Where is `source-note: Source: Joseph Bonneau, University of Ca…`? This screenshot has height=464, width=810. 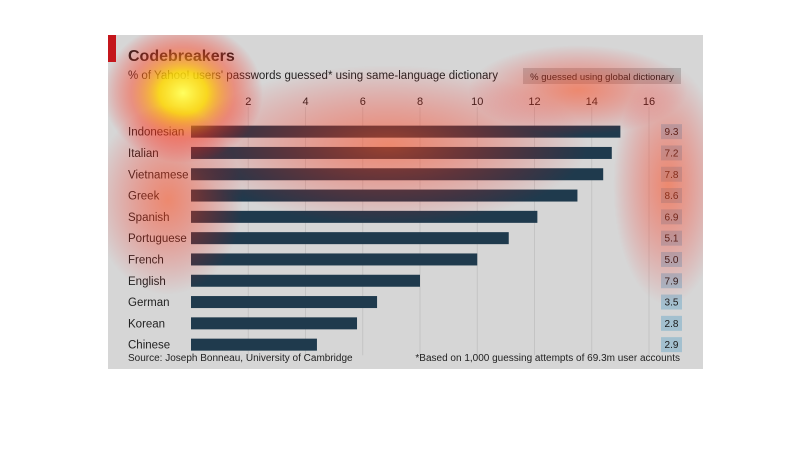 source-note: Source: Joseph Bonneau, University of Ca… is located at coordinates (240, 358).